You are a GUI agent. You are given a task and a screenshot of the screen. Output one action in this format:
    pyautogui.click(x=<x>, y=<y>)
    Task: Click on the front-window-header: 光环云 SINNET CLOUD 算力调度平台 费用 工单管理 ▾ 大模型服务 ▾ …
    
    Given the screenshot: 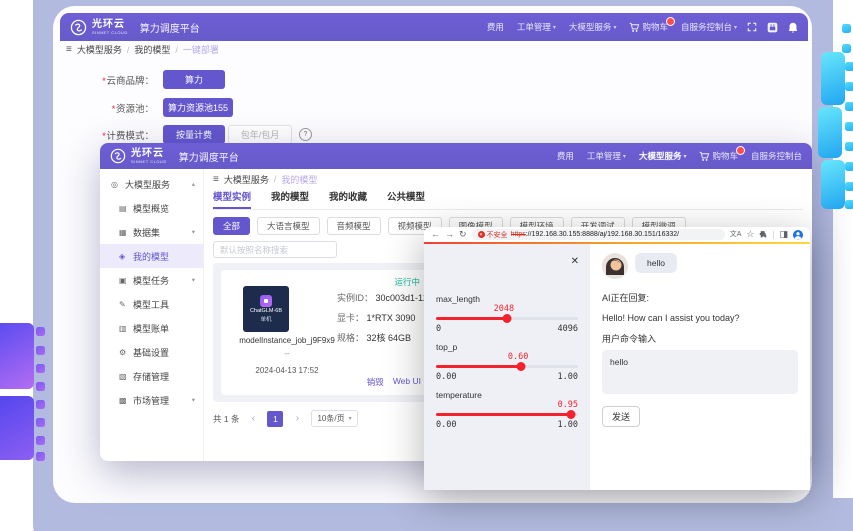 What is the action you would take?
    pyautogui.click(x=456, y=156)
    